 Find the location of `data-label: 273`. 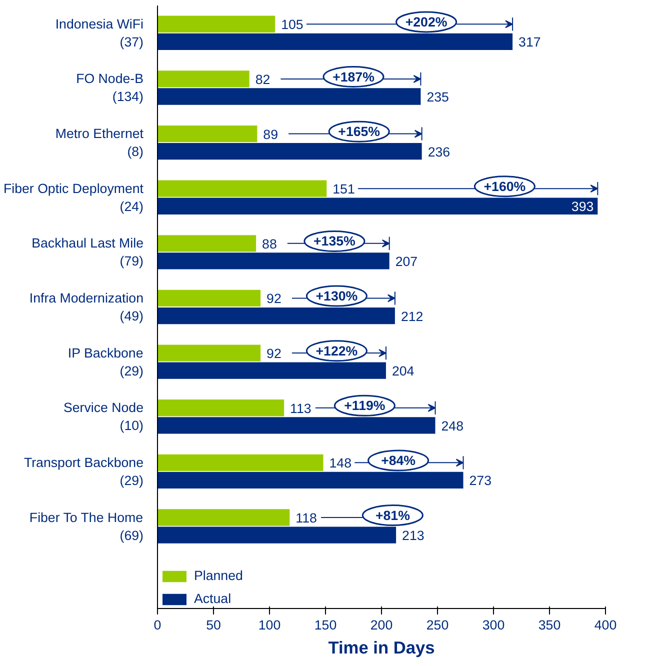

data-label: 273 is located at coordinates (480, 480).